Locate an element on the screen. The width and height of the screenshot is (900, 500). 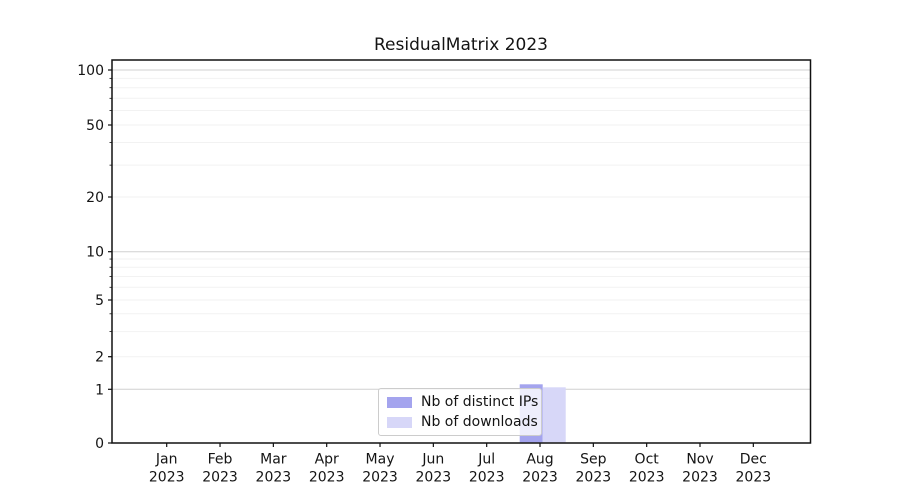
y-tick-label: 1 is located at coordinates (99, 390).